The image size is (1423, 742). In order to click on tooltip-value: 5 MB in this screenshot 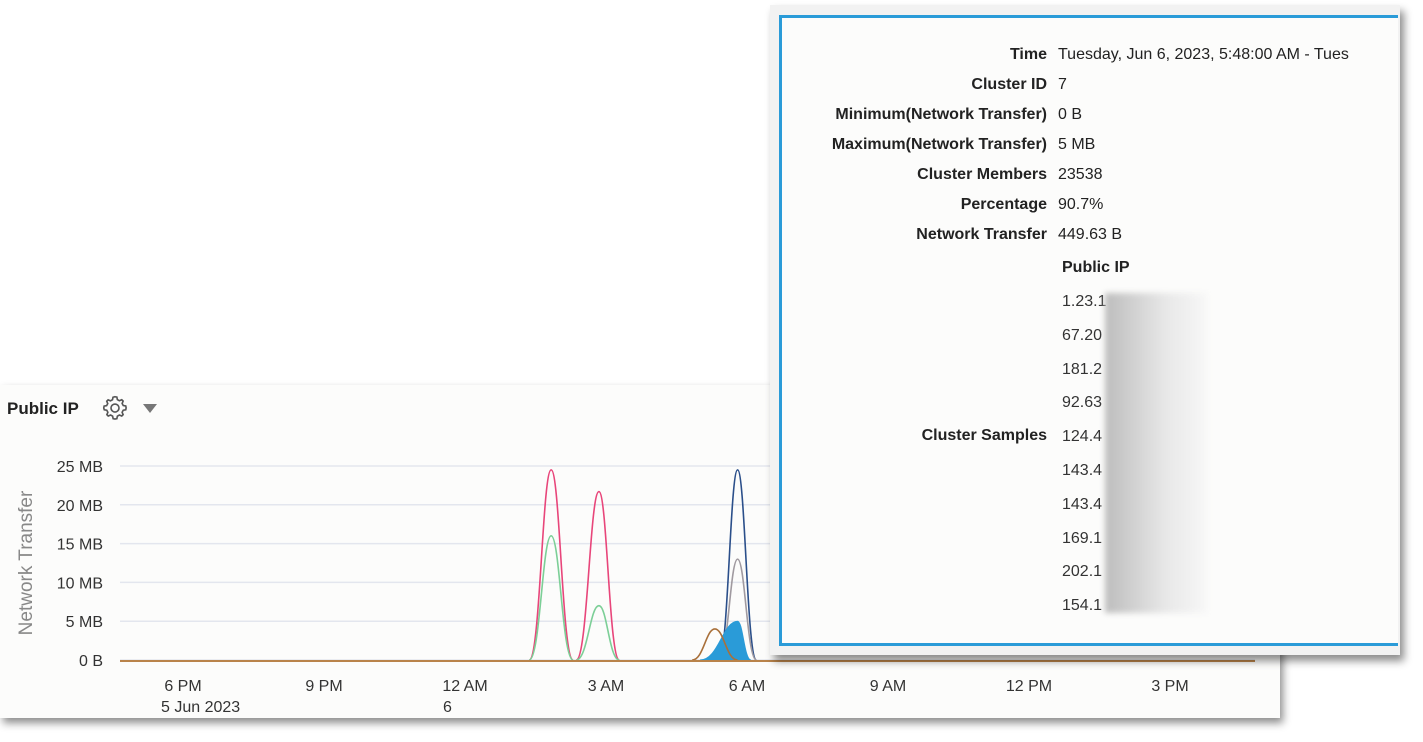, I will do `click(1077, 144)`.